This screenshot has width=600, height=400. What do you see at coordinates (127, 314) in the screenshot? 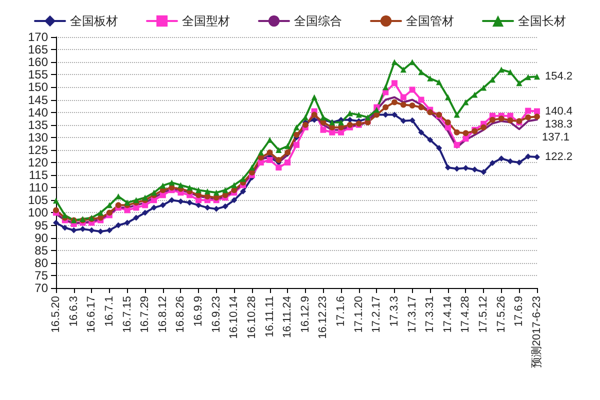
I see `x-tick-label: 16.7.15` at bounding box center [127, 314].